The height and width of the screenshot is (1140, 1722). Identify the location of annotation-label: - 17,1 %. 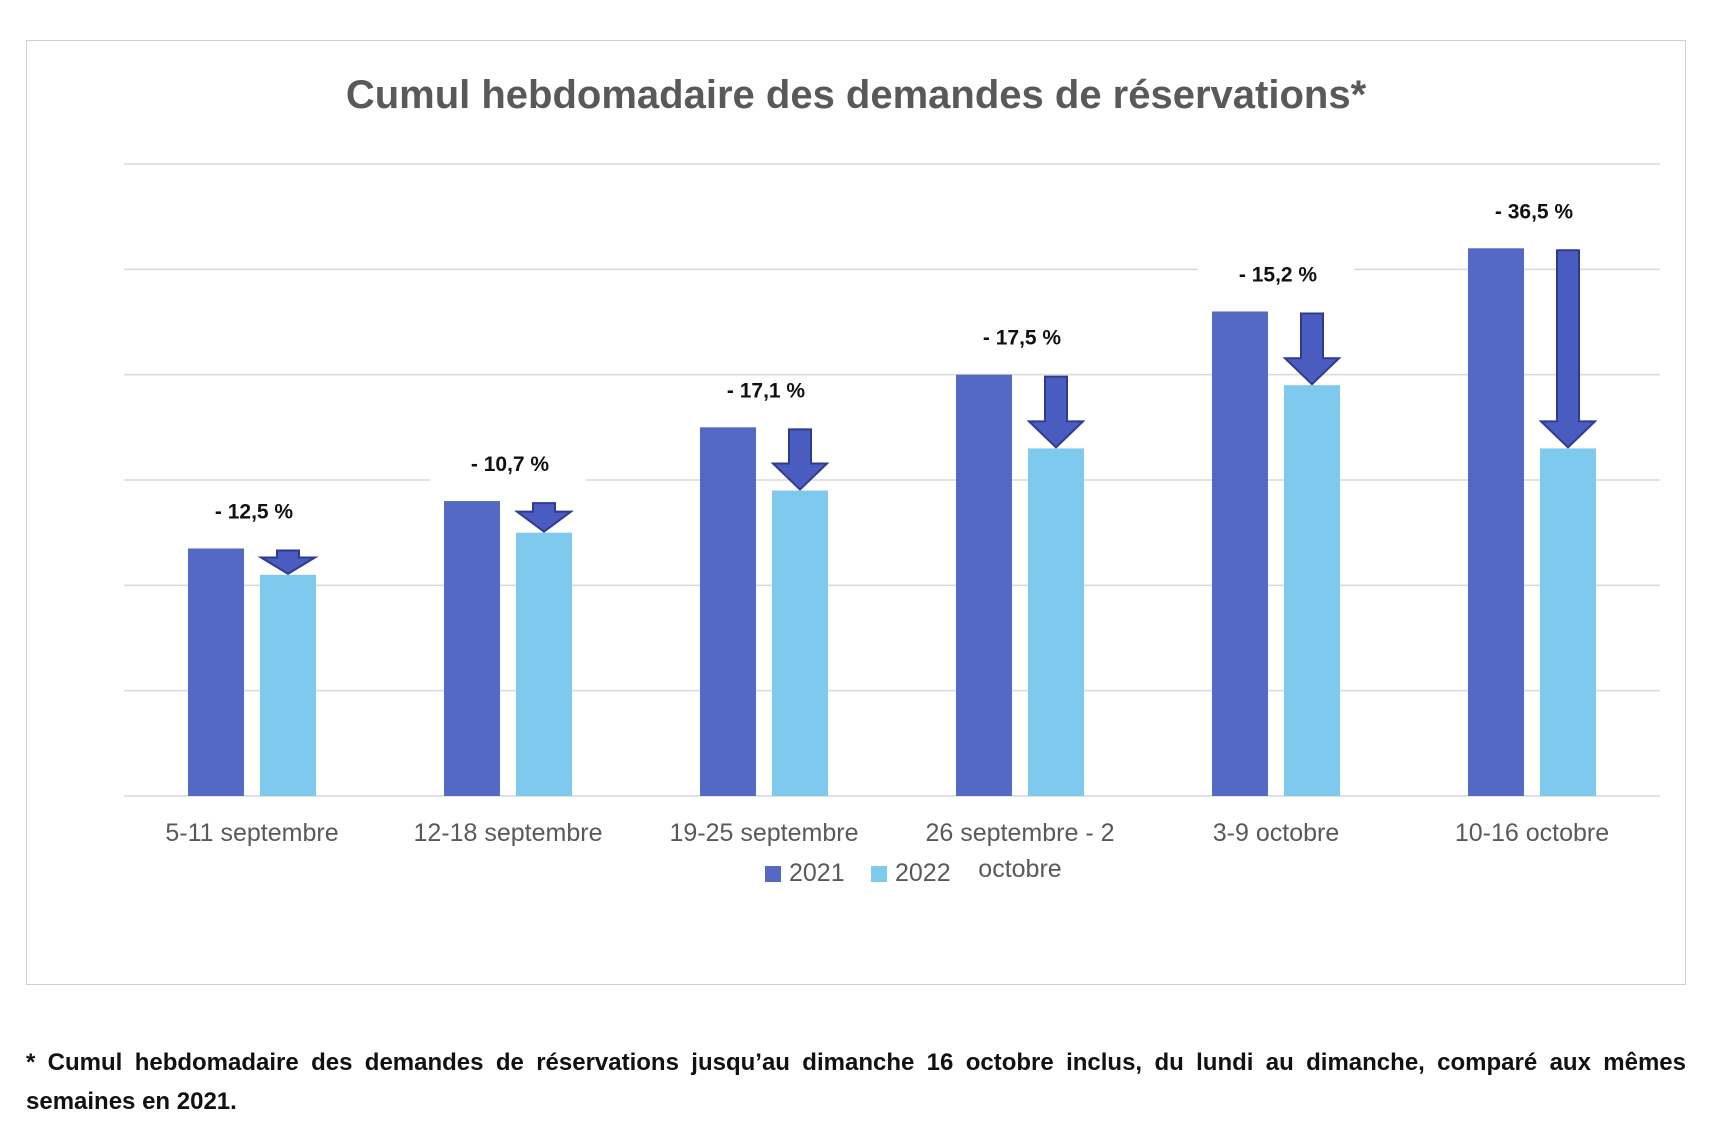
(766, 390).